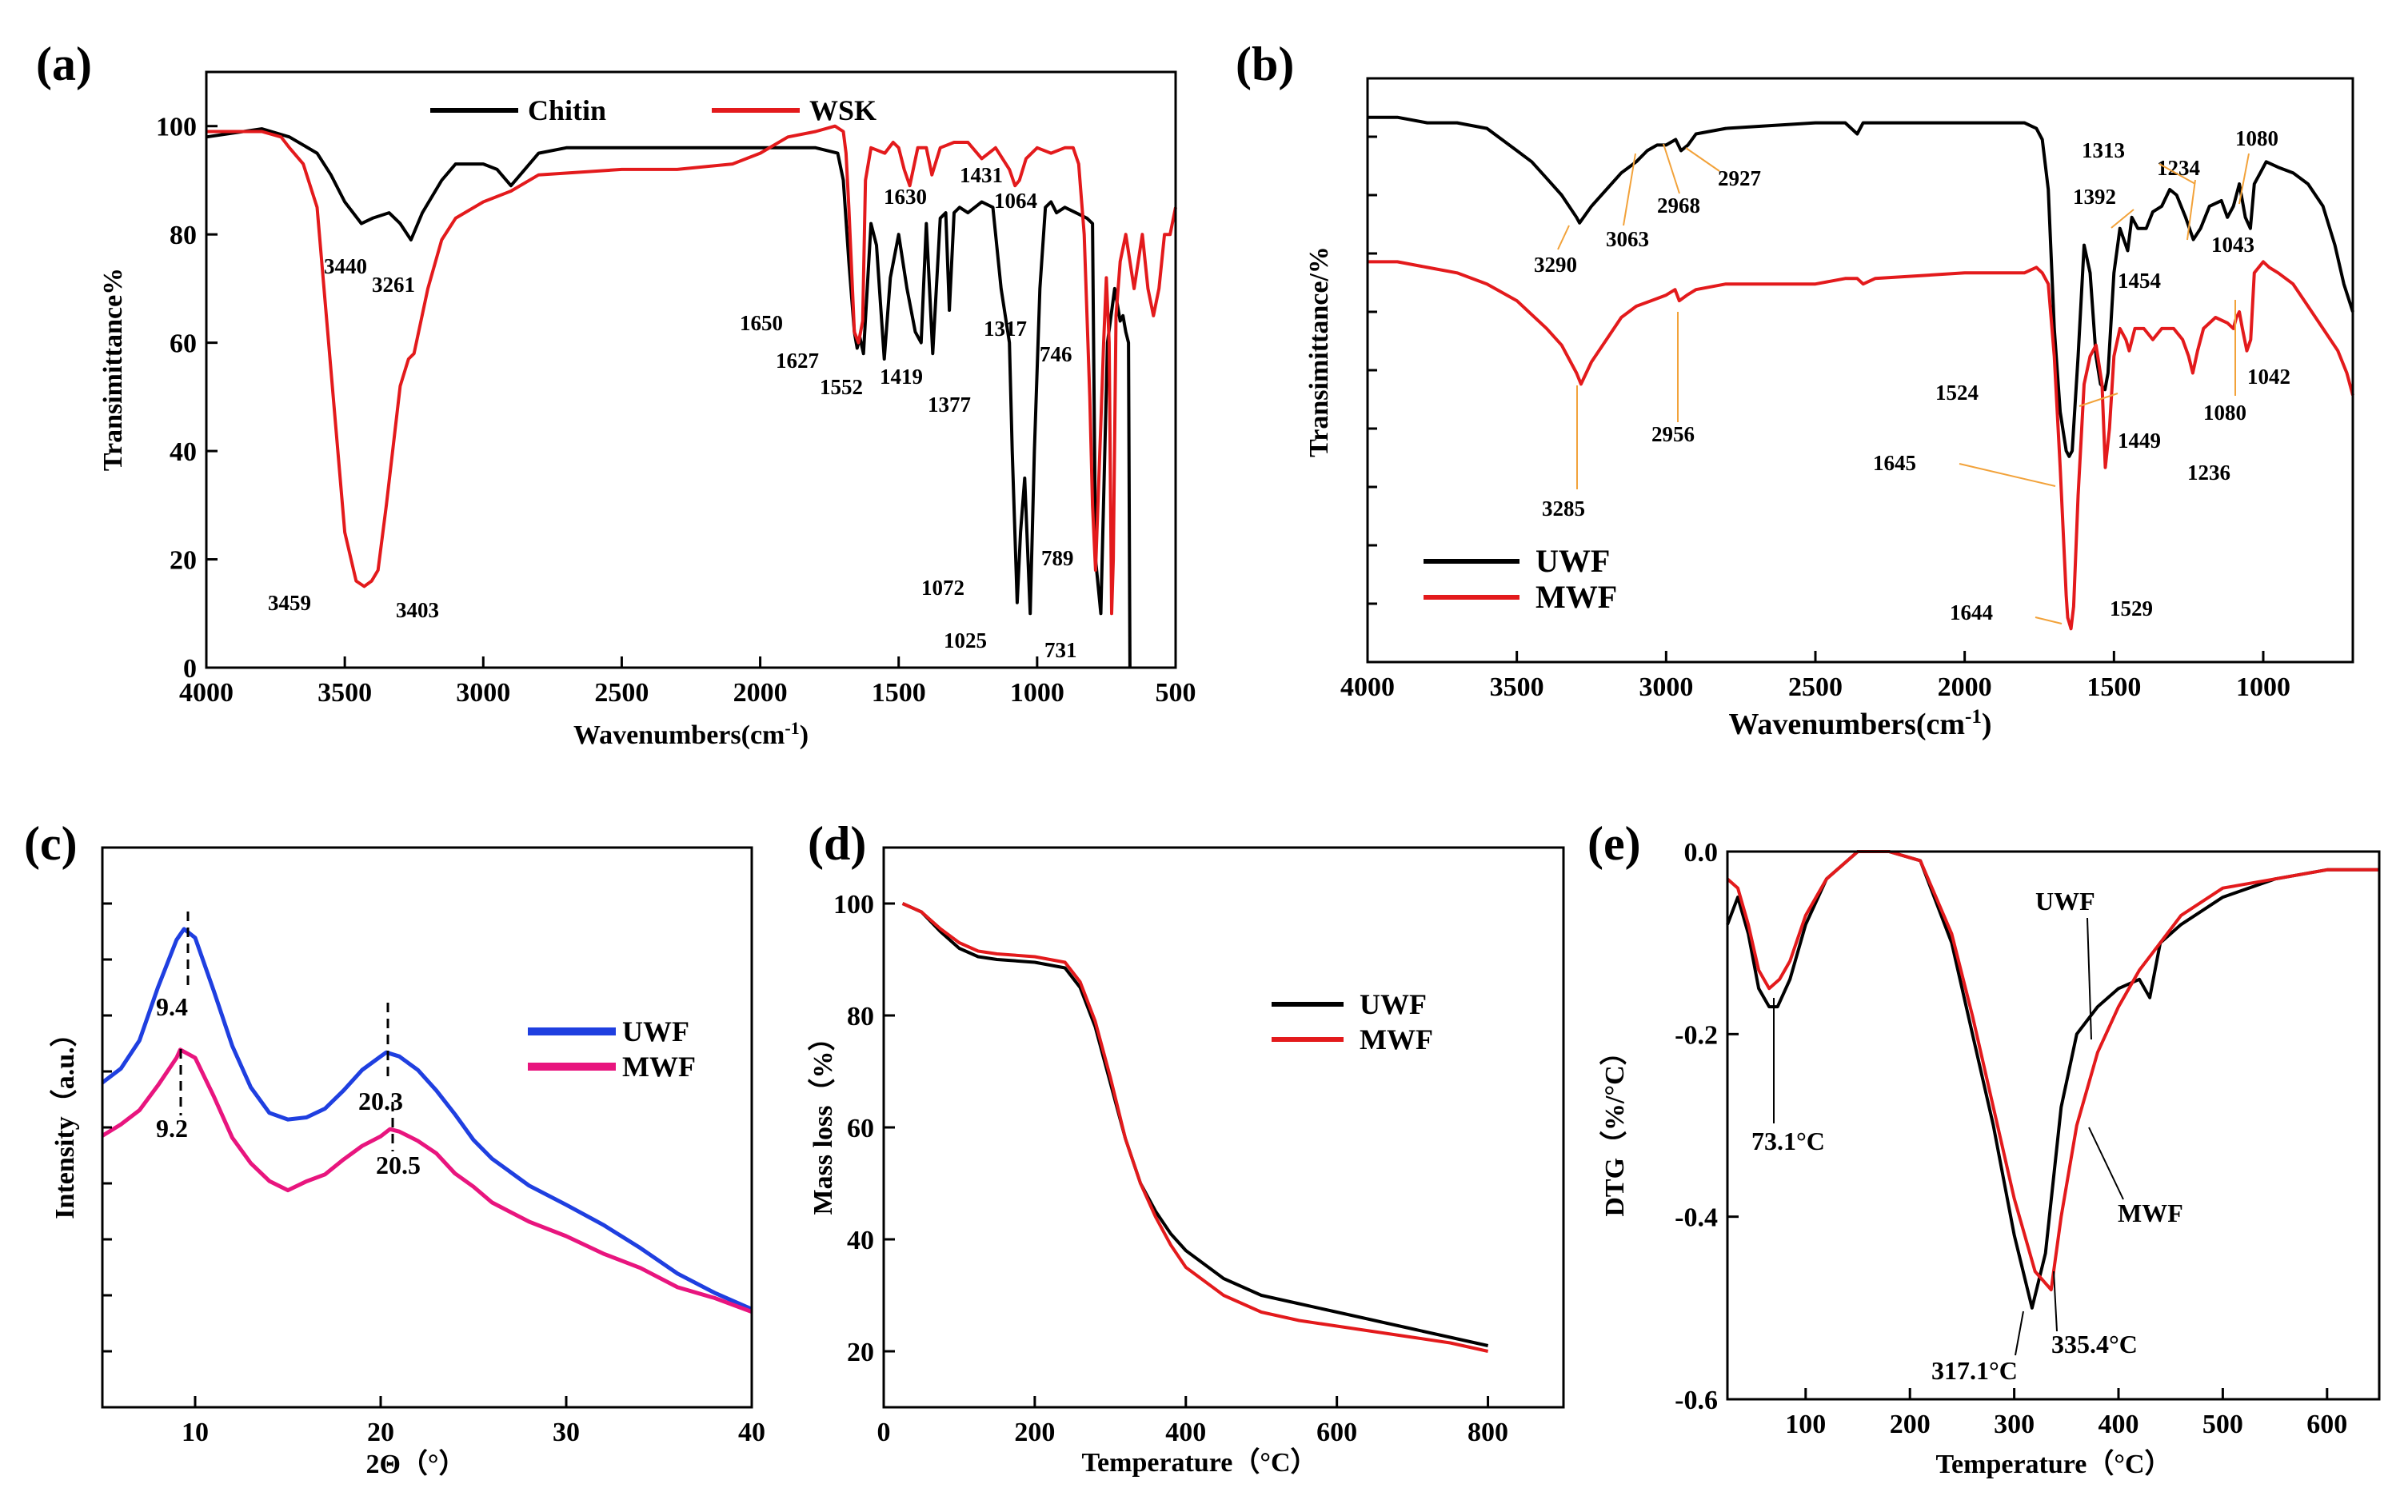 The height and width of the screenshot is (1512, 2408). I want to click on panel-d-x-axis-title: Temperature（°C）, so click(1199, 1462).